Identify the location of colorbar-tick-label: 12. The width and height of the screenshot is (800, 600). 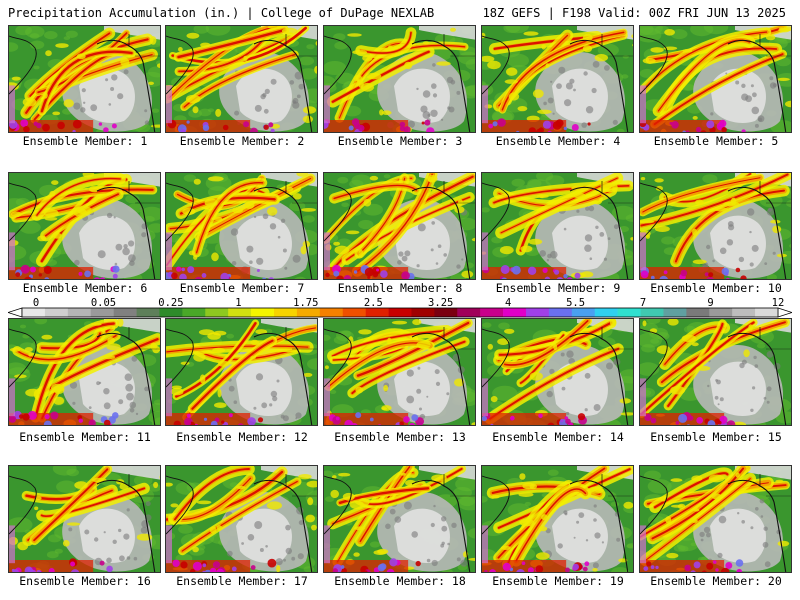
(778, 303).